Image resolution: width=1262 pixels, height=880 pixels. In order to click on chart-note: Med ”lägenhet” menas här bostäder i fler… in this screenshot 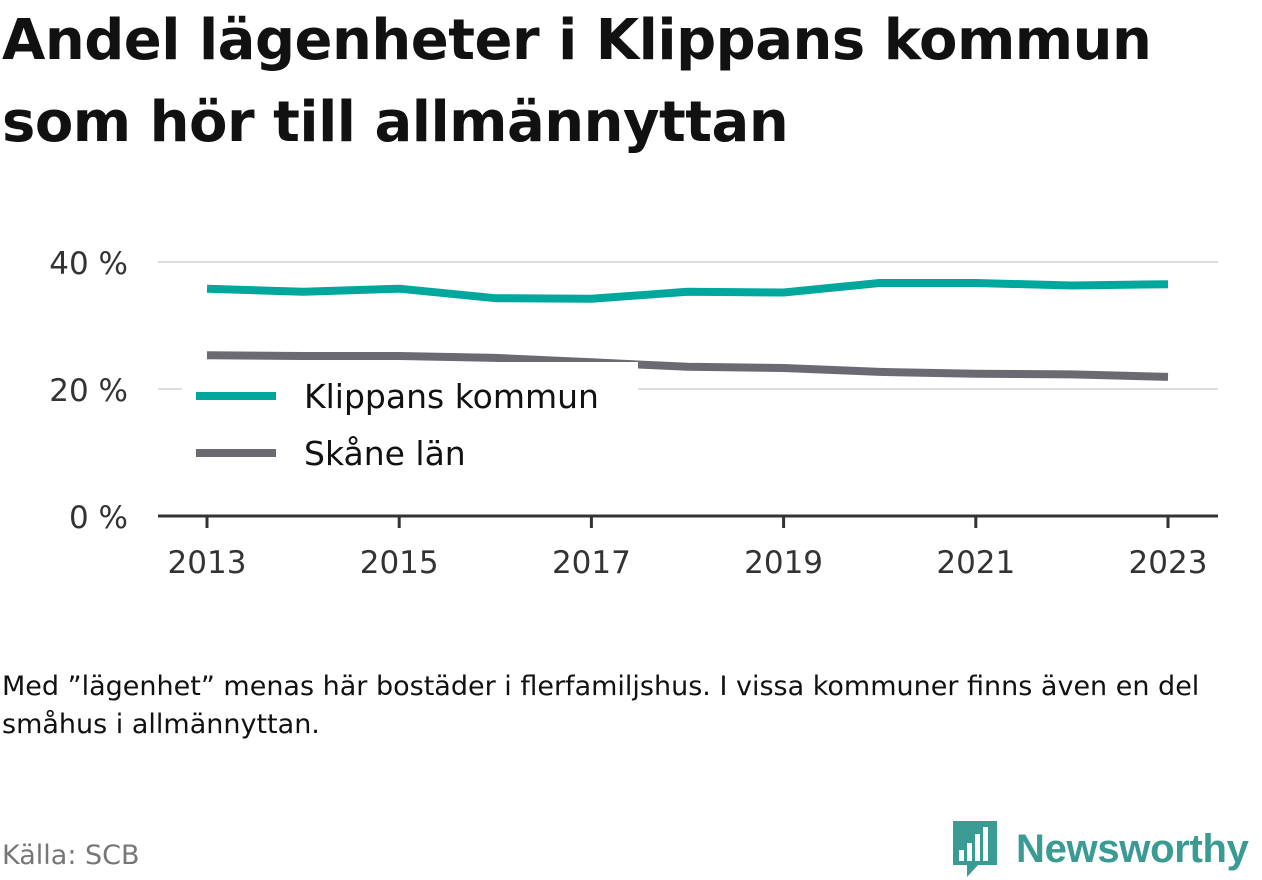, I will do `click(601, 705)`.